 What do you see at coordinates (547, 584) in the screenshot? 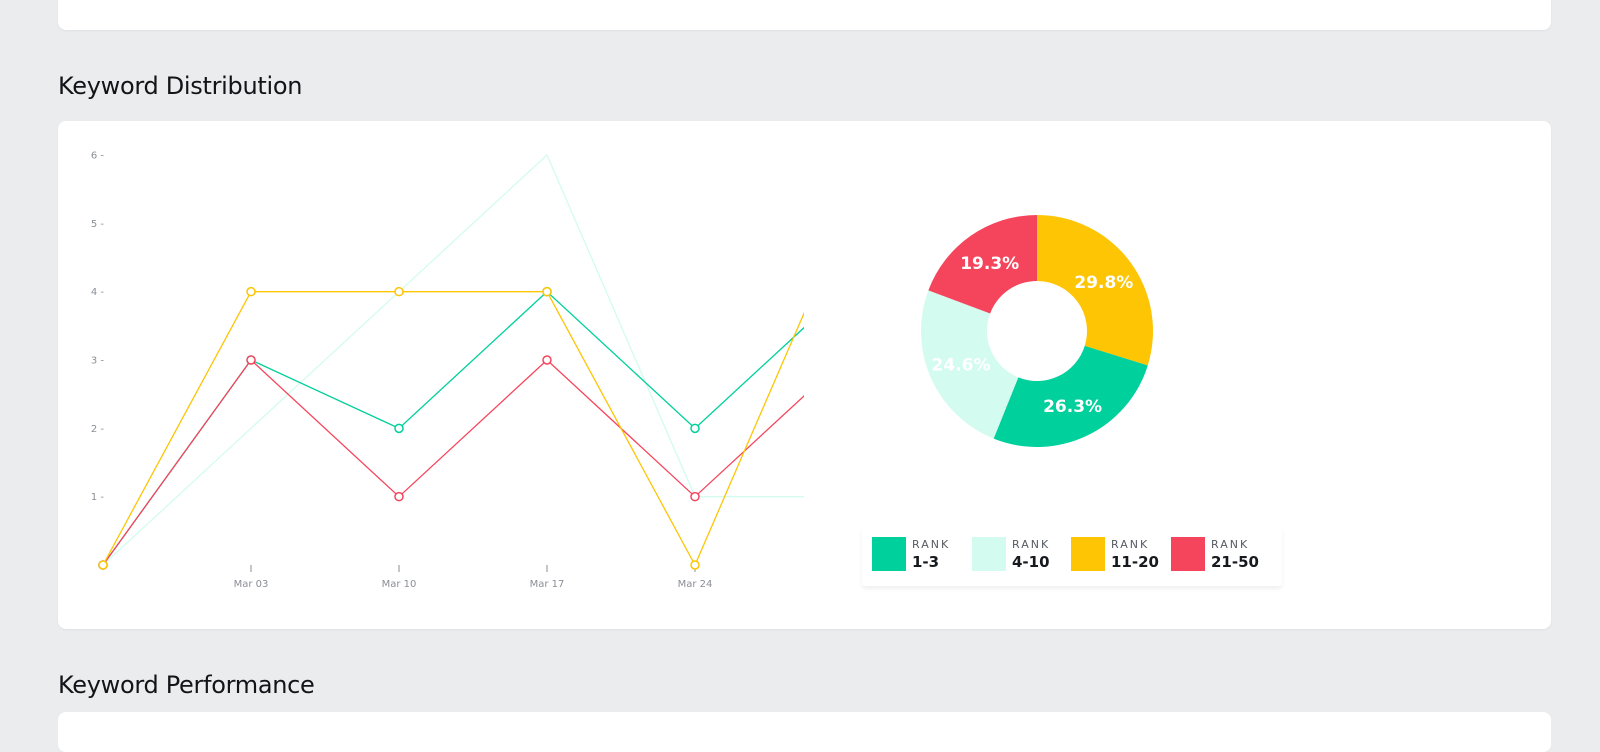
I see `x-tick-label: Mar 17` at bounding box center [547, 584].